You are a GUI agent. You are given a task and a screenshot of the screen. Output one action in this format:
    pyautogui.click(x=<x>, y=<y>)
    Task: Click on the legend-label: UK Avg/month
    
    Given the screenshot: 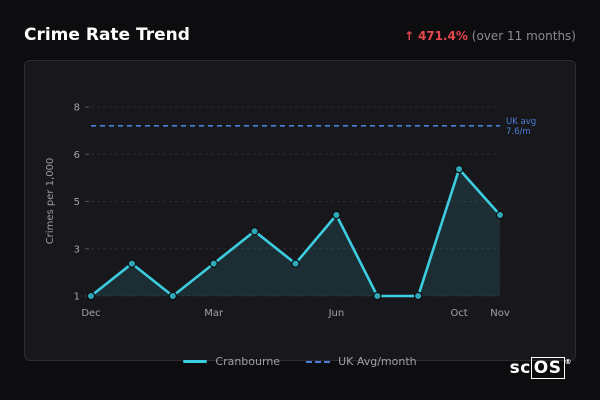 What is the action you would take?
    pyautogui.click(x=377, y=361)
    